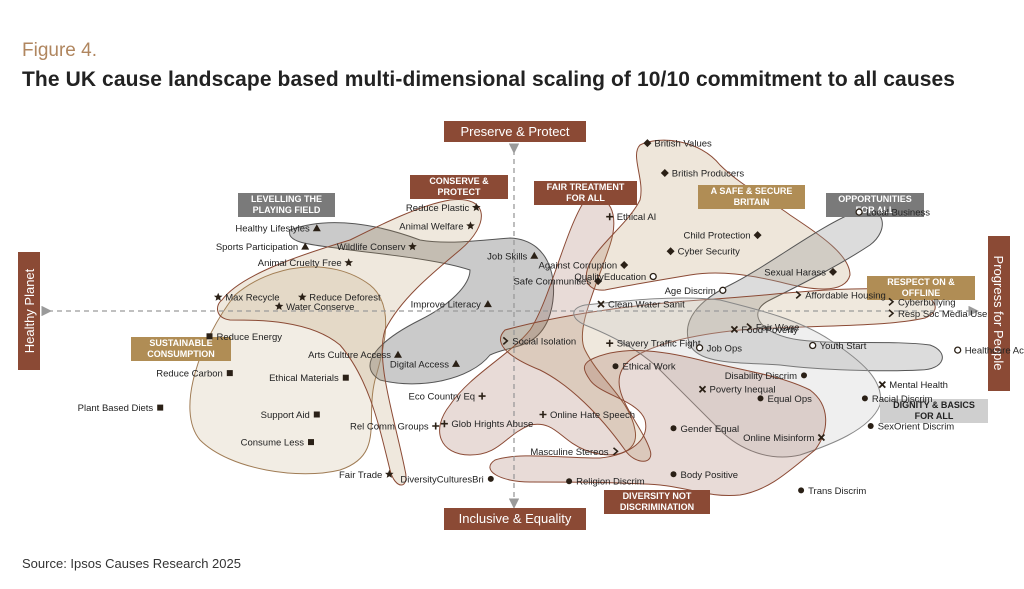  I want to click on point-poverty-inequal: Poverty Inequal, so click(737, 390).